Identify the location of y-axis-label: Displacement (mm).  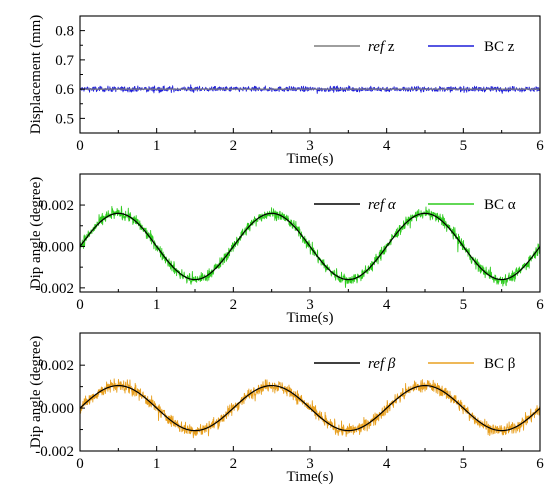
(36, 75).